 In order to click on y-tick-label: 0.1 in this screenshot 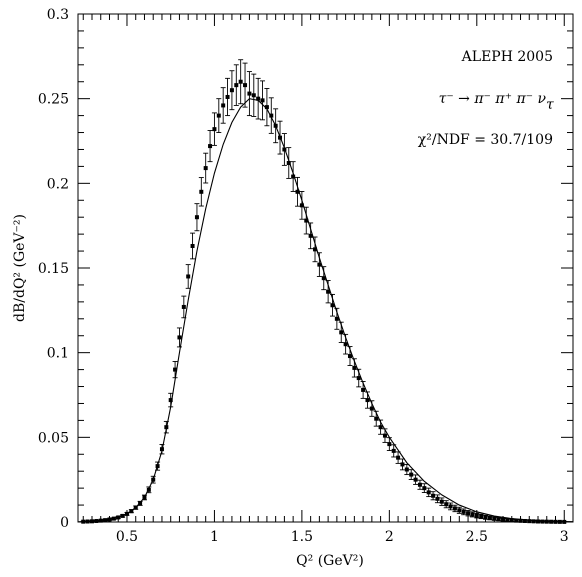, I will do `click(58, 354)`.